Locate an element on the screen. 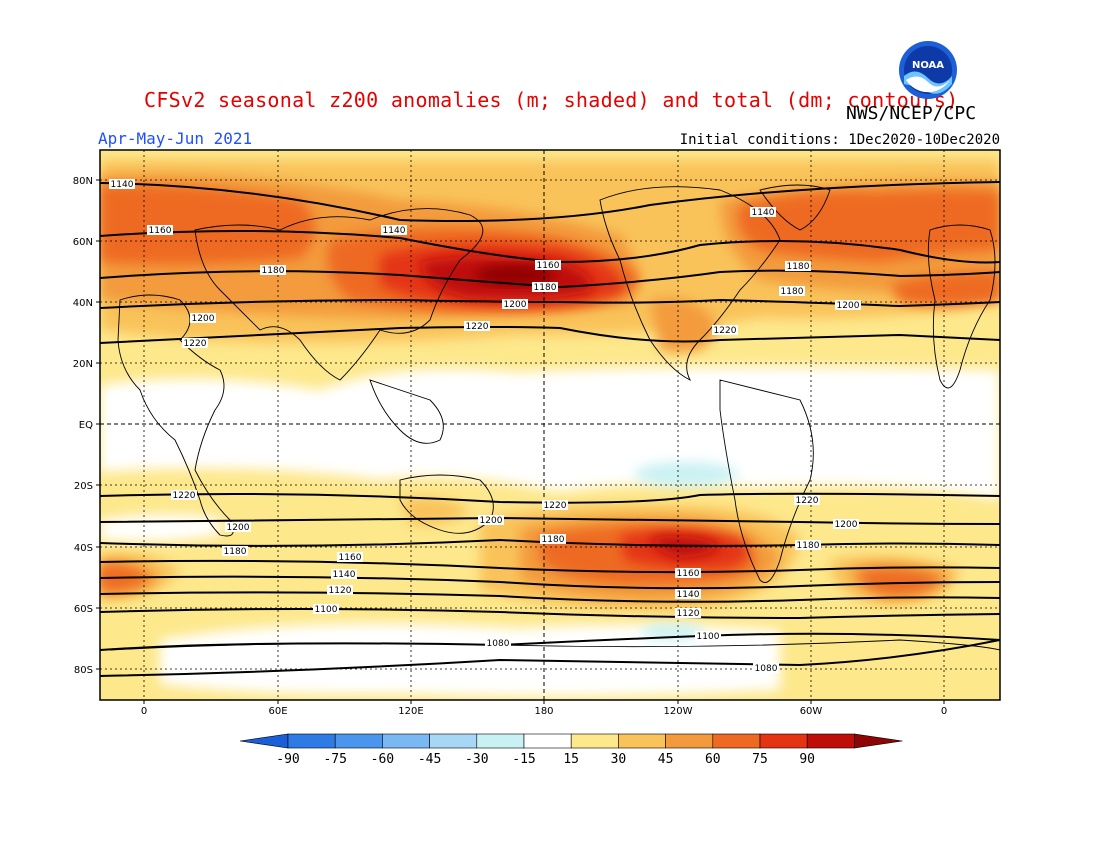  colorbar-label: 90 is located at coordinates (807, 759).